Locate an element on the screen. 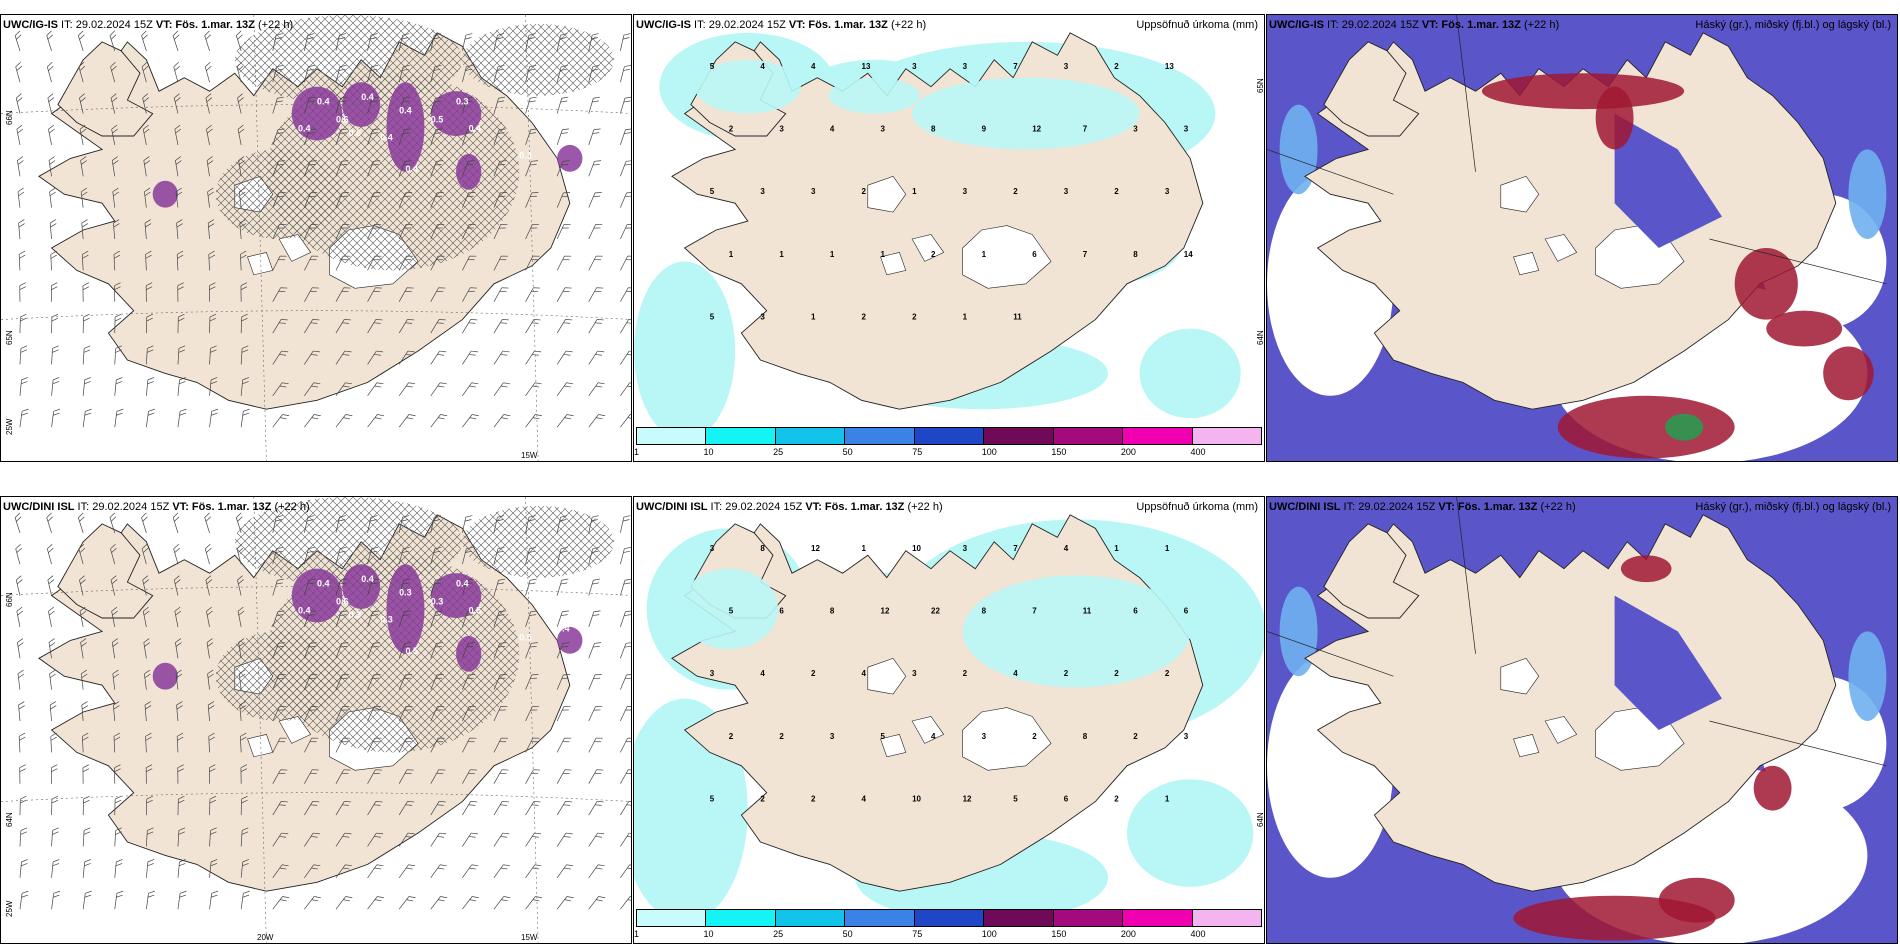 Image resolution: width=1900 pixels, height=950 pixels. precip-value: 8 is located at coordinates (1135, 254).